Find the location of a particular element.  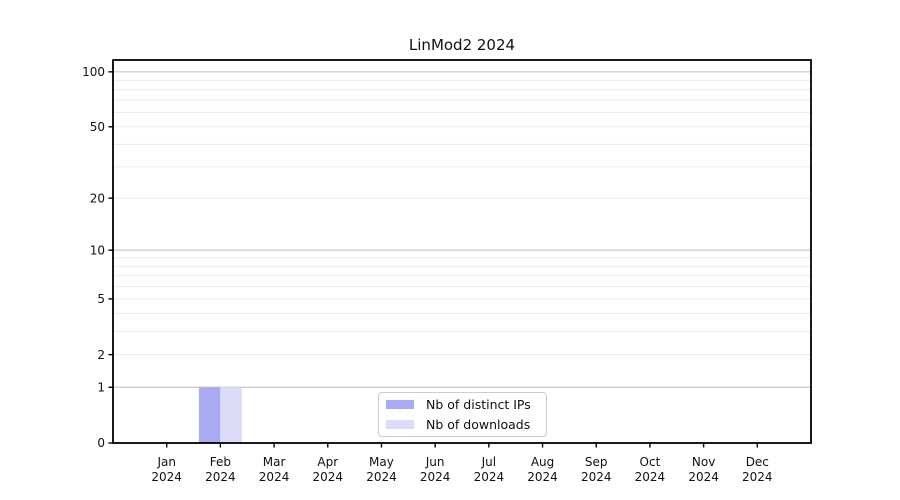

chart-title: LinMod2 2024 is located at coordinates (462, 45).